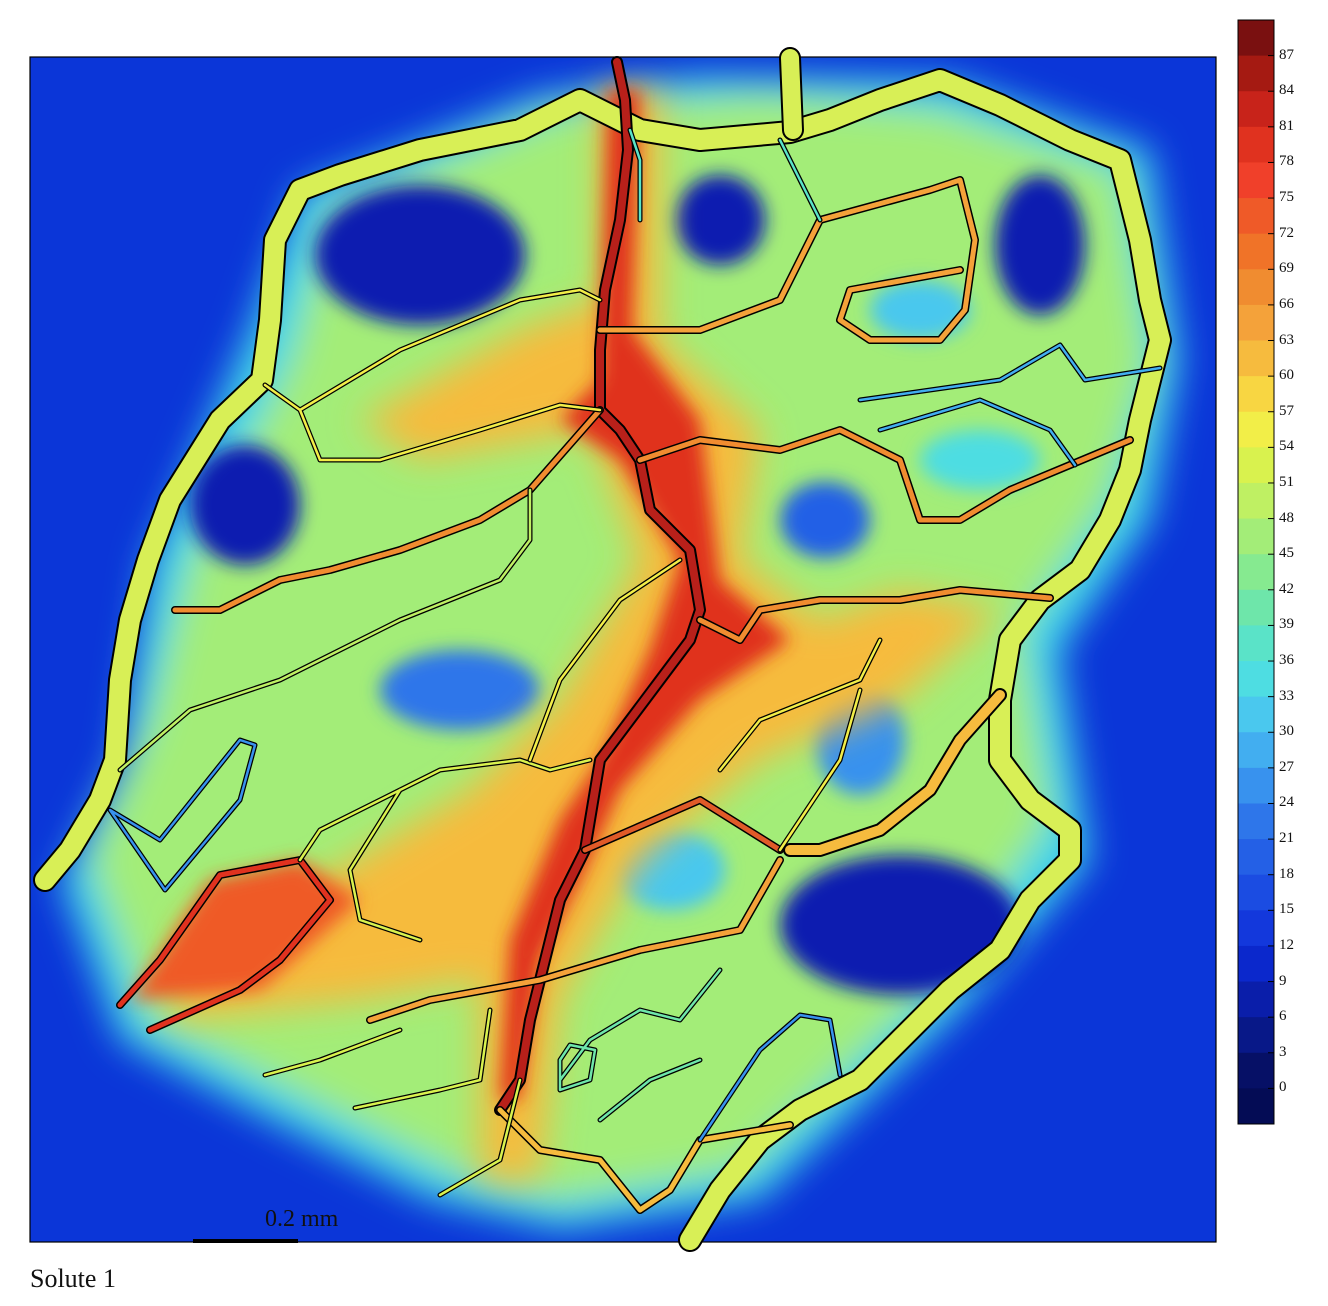 The image size is (1328, 1306). I want to click on colorbar-tick-label: 45, so click(1286, 553).